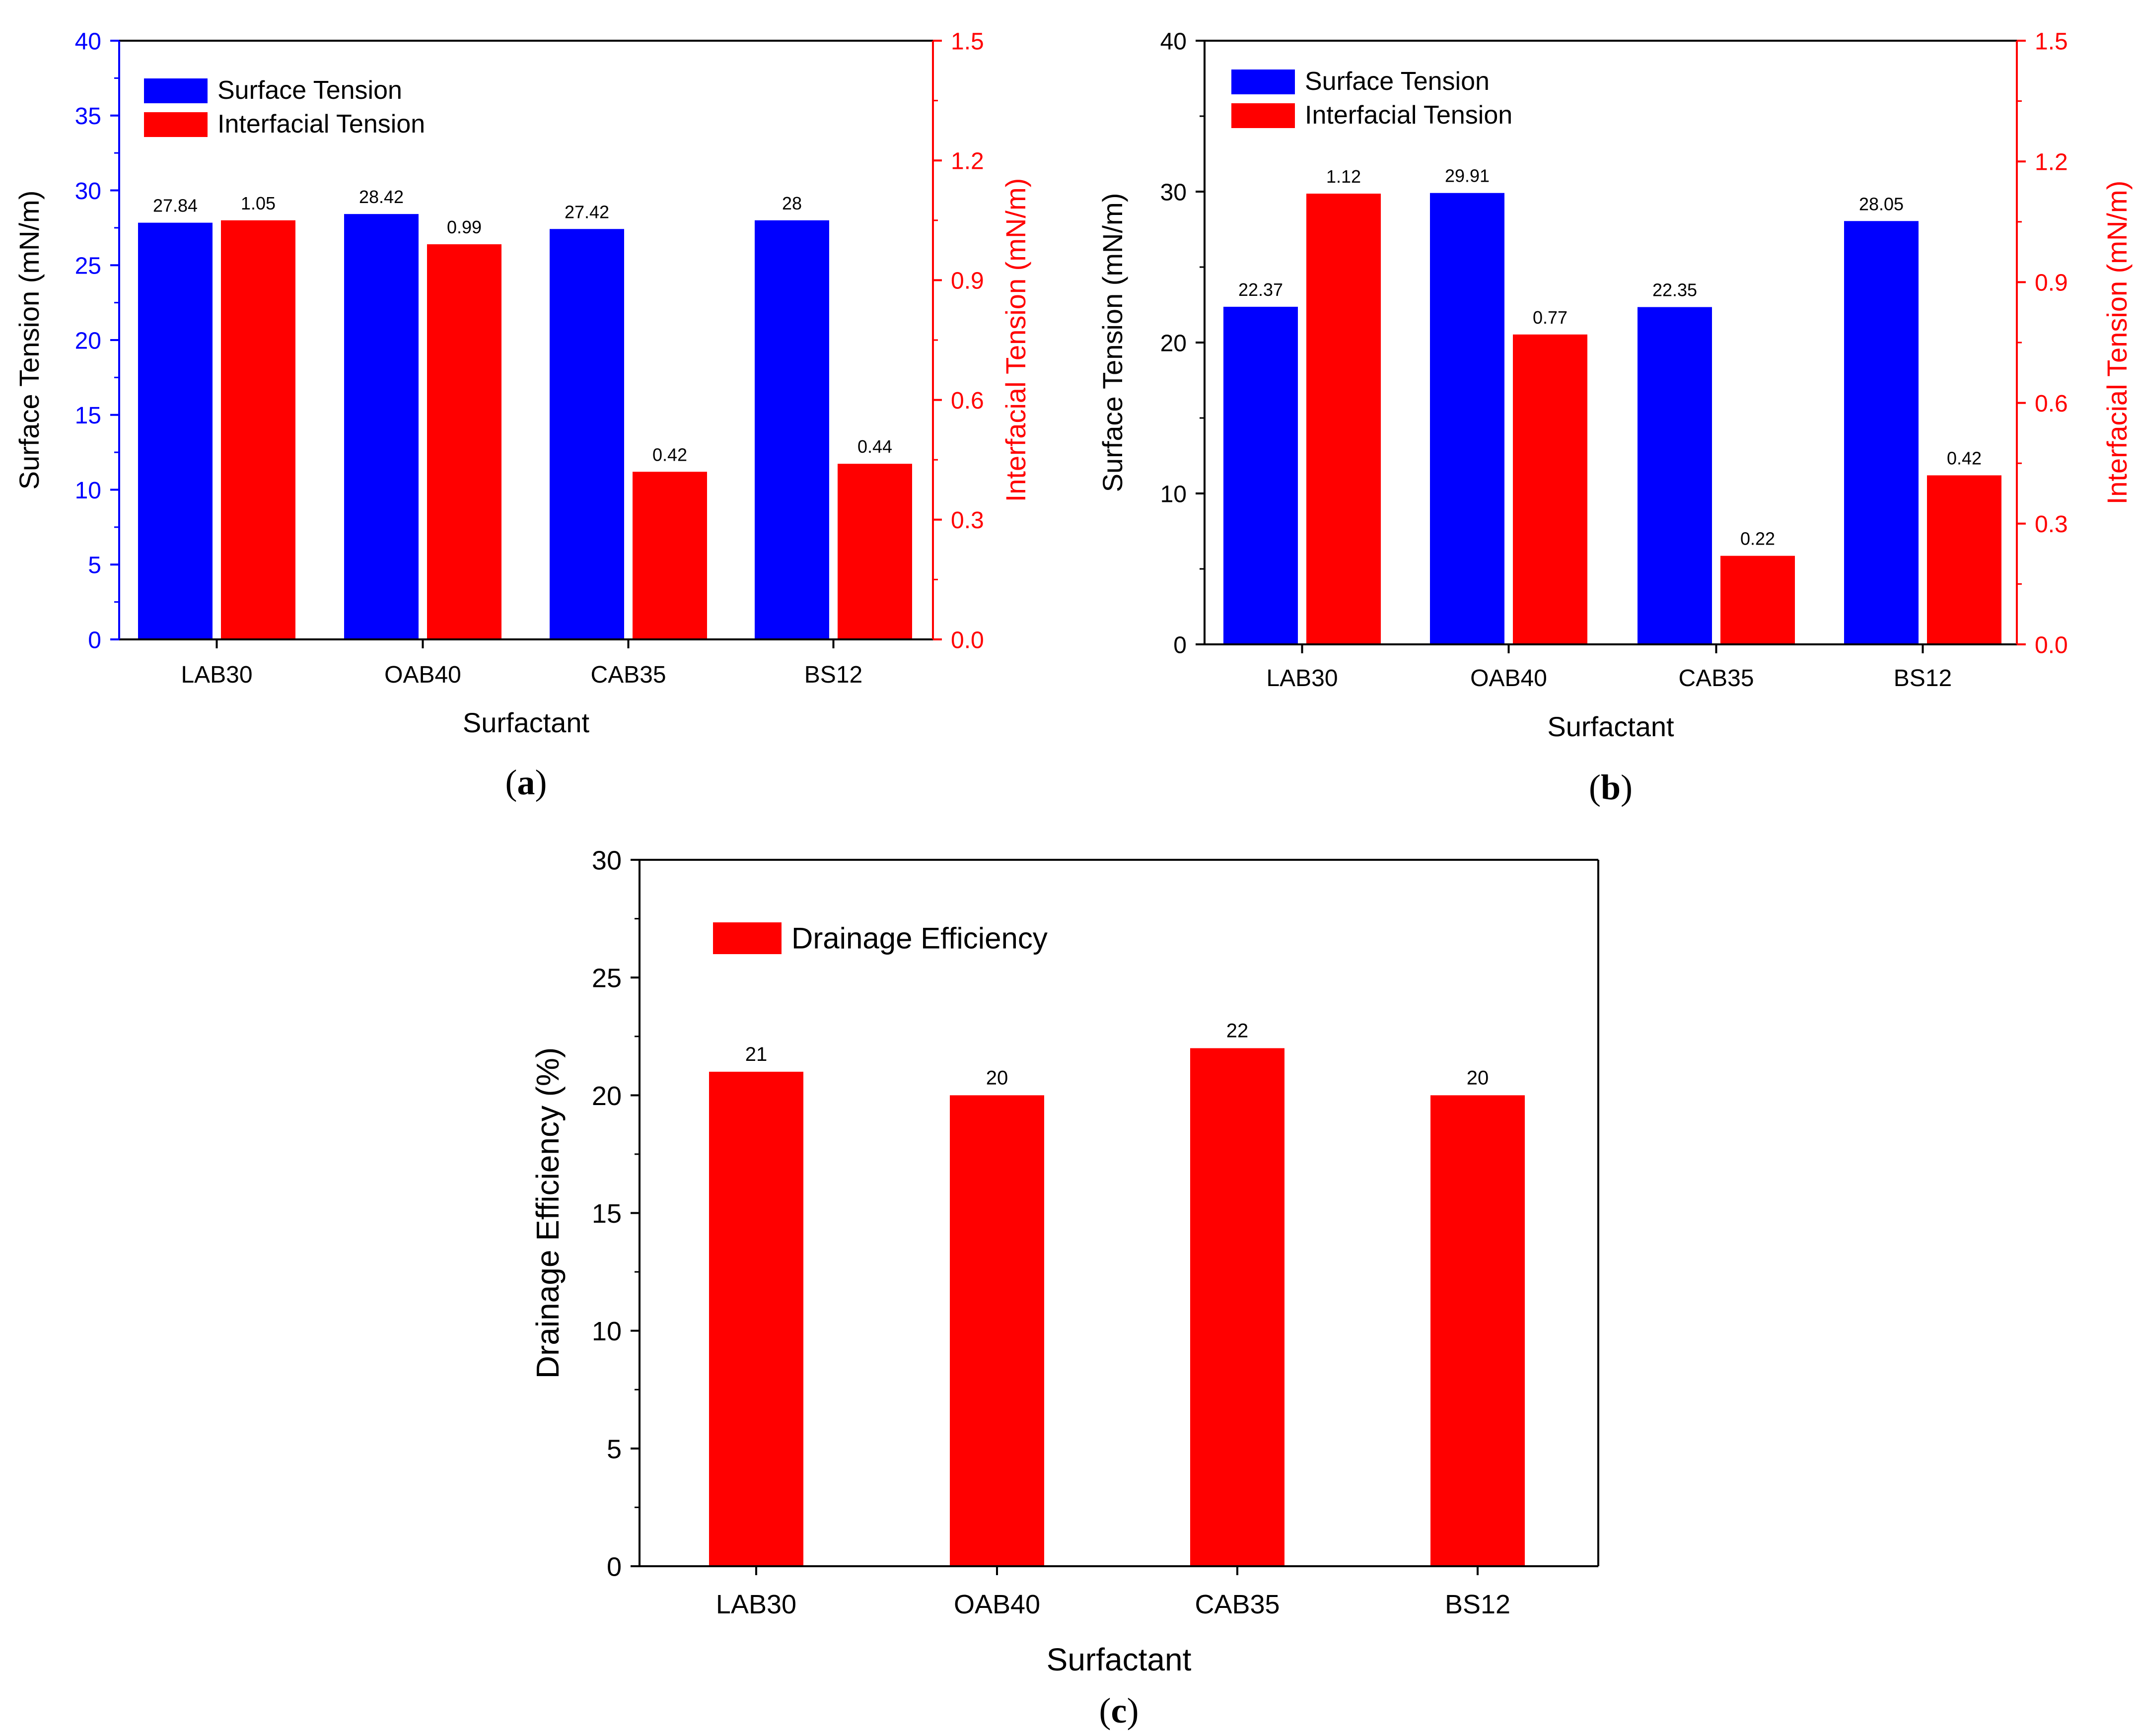  Describe the element at coordinates (792, 203) in the screenshot. I see `data-label: 28` at that location.